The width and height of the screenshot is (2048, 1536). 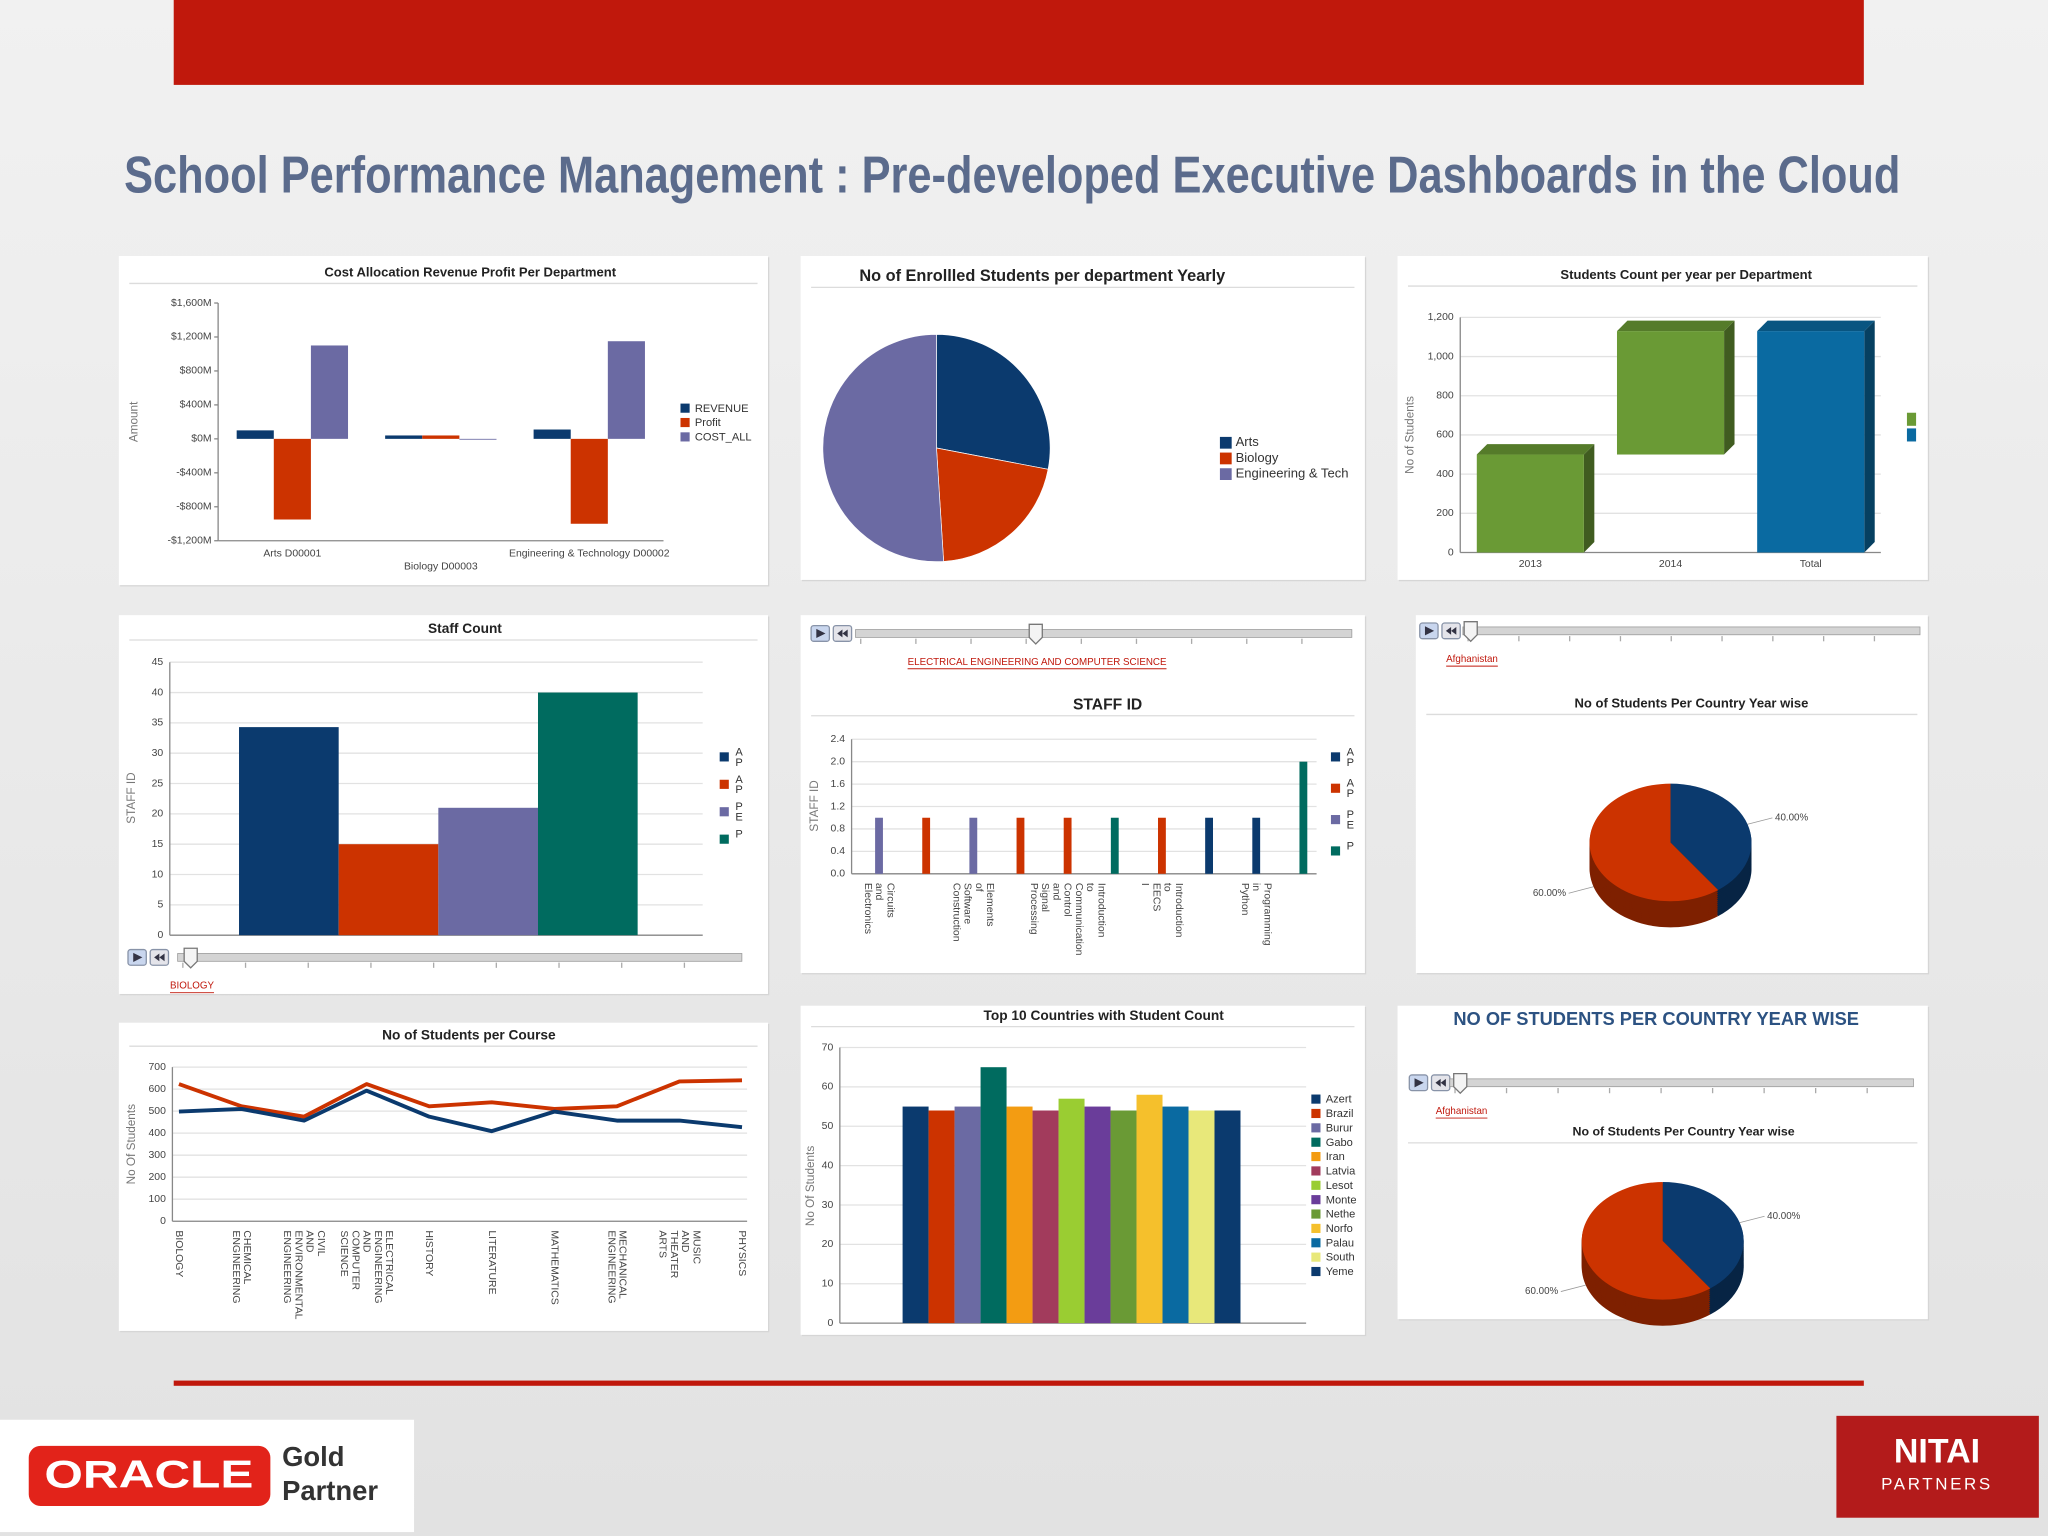 I want to click on y-axis-label: Amount, so click(x=134, y=421).